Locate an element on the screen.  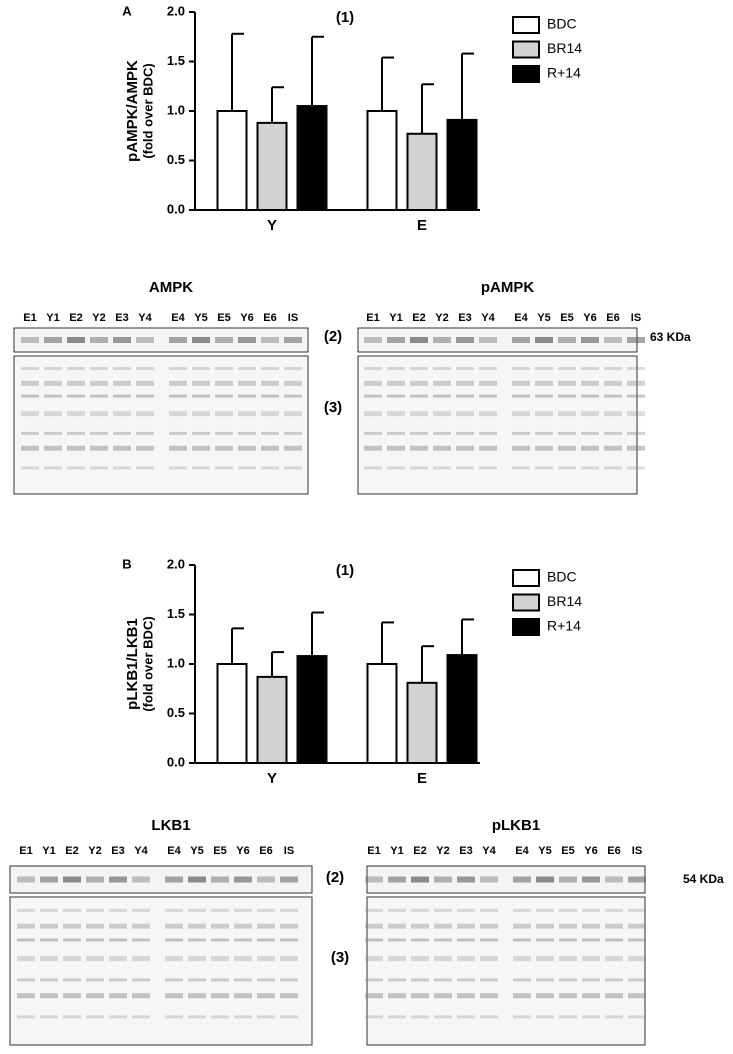
y-tick-label: 1.0 is located at coordinates (176, 662).